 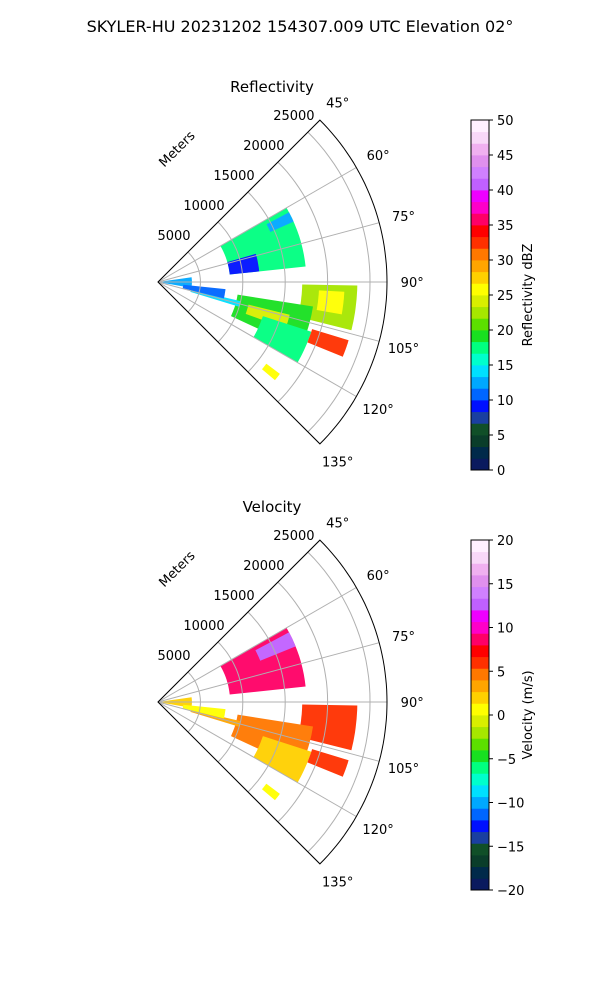 What do you see at coordinates (505, 366) in the screenshot?
I see `colorbar-tick-label: 15` at bounding box center [505, 366].